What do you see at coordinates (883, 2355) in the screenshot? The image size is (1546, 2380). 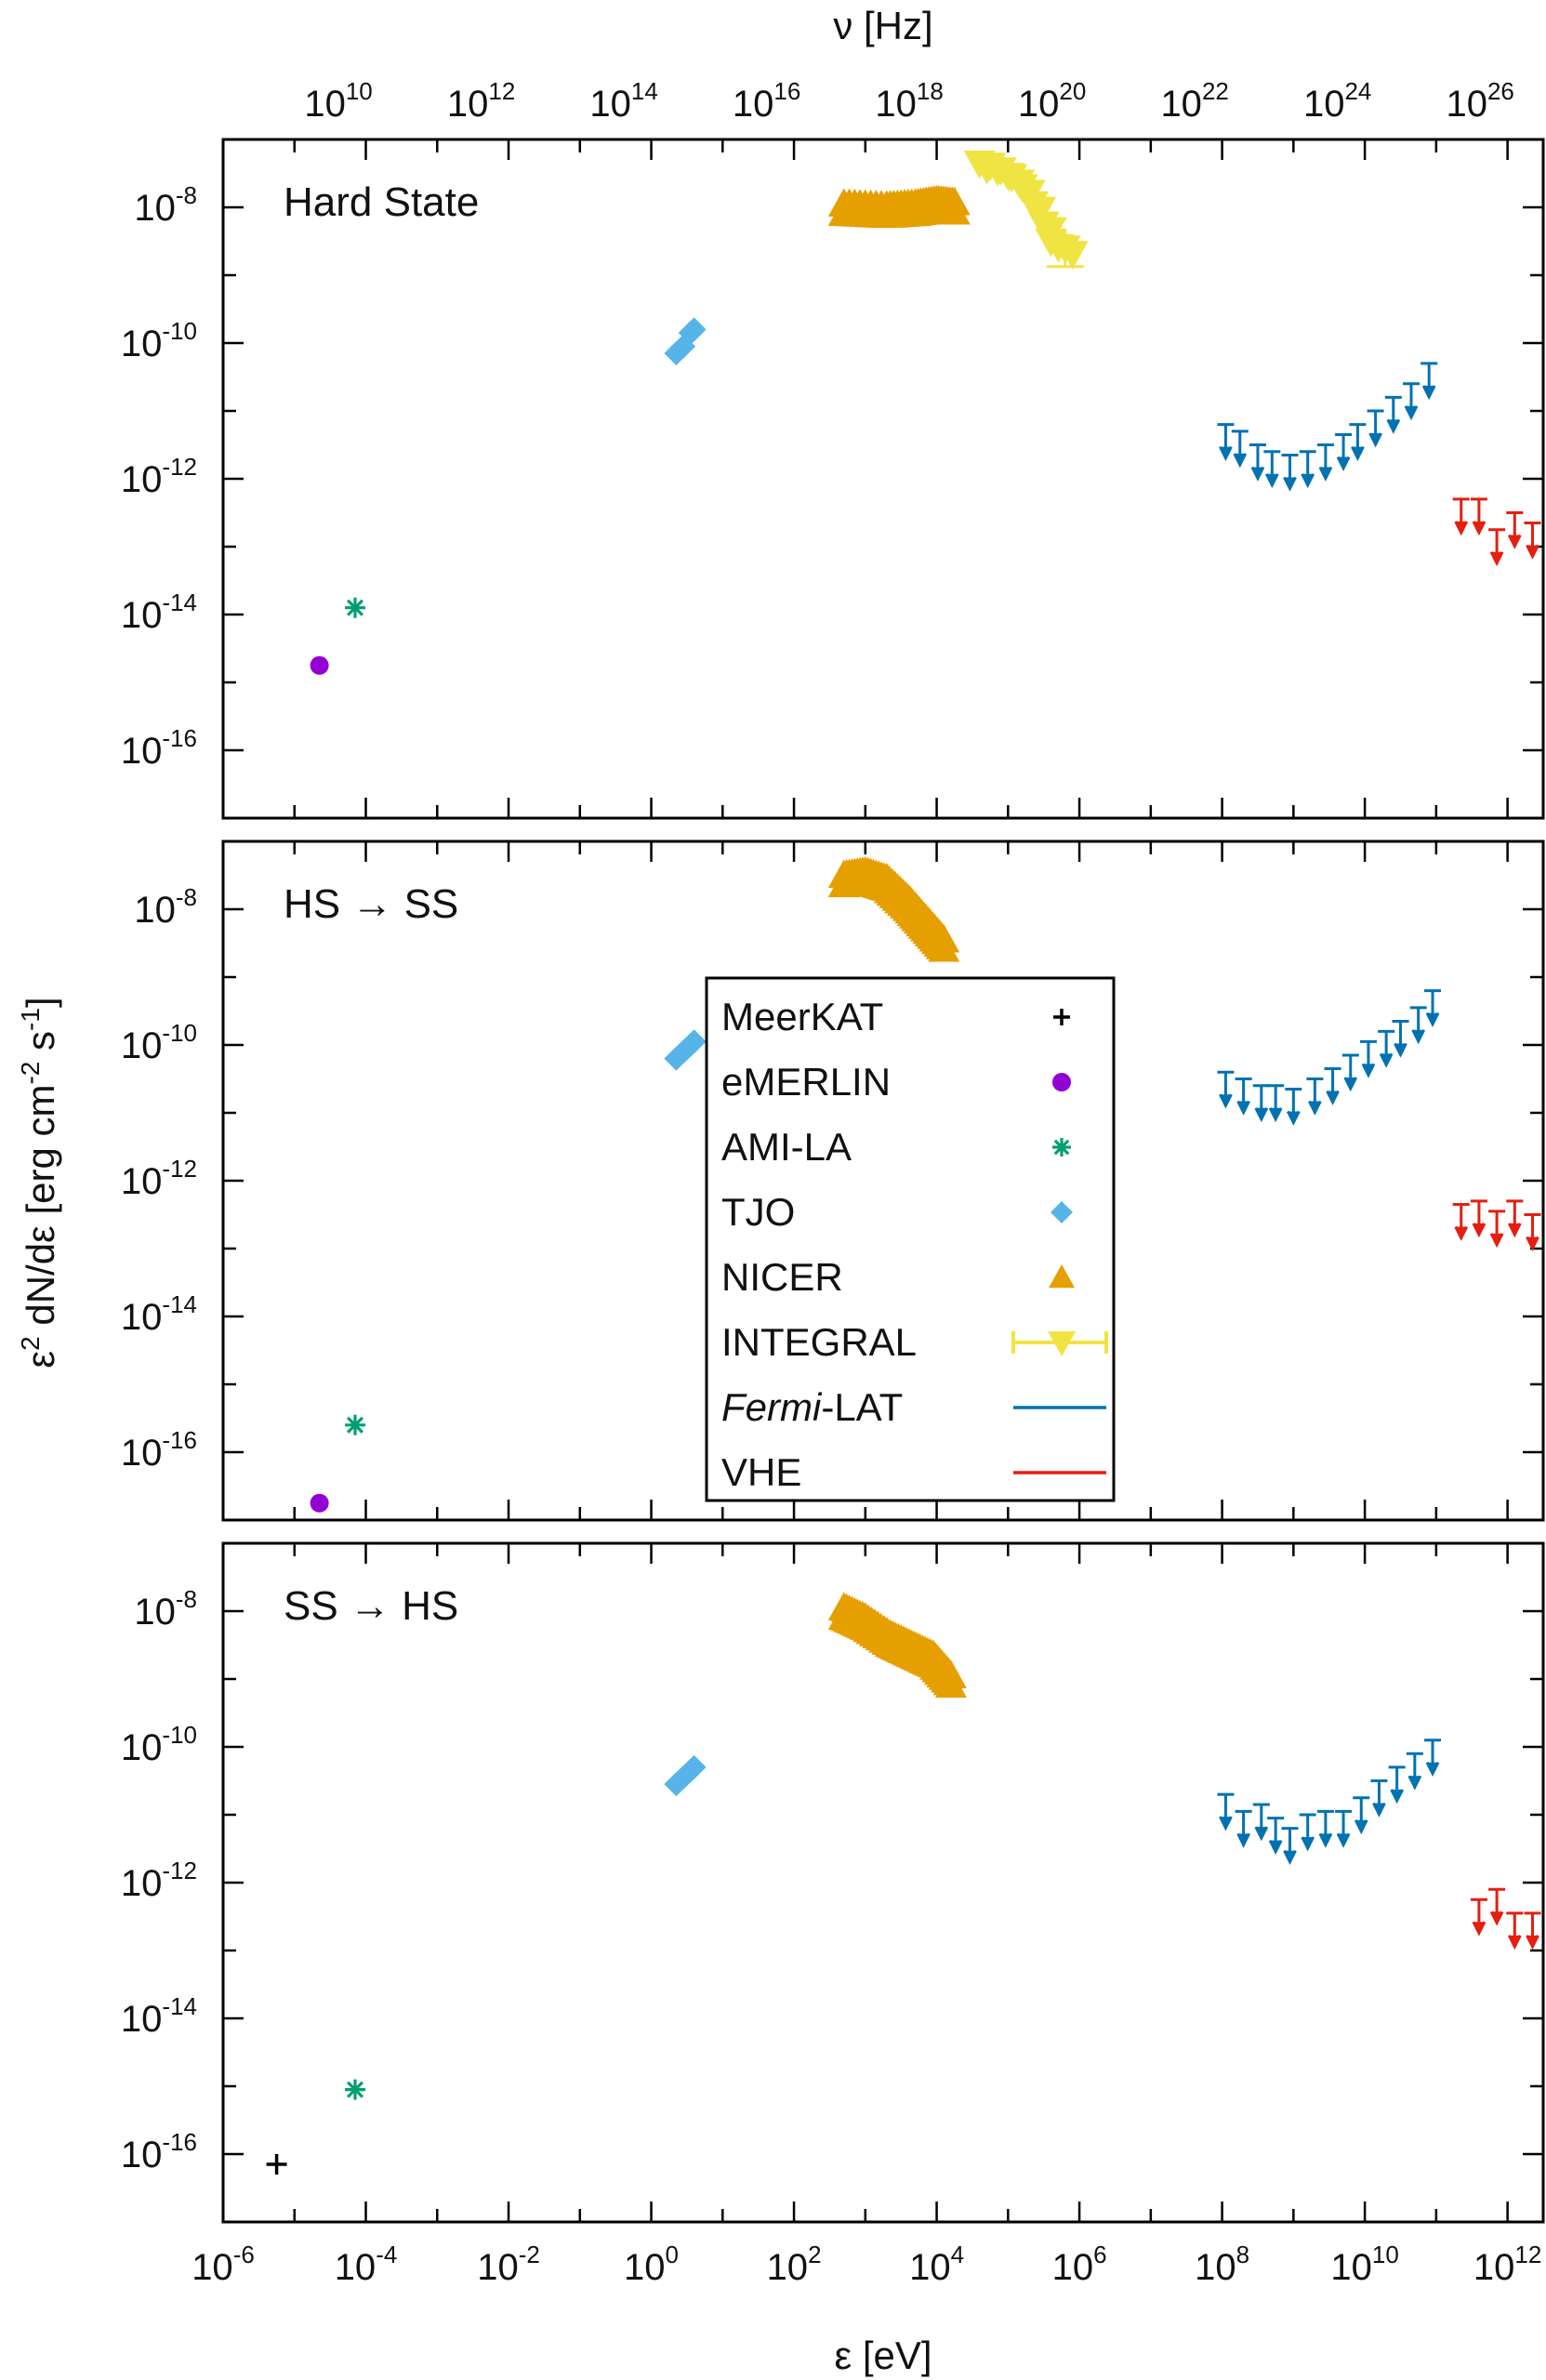 I see `x-axis-title: ε [eV]` at bounding box center [883, 2355].